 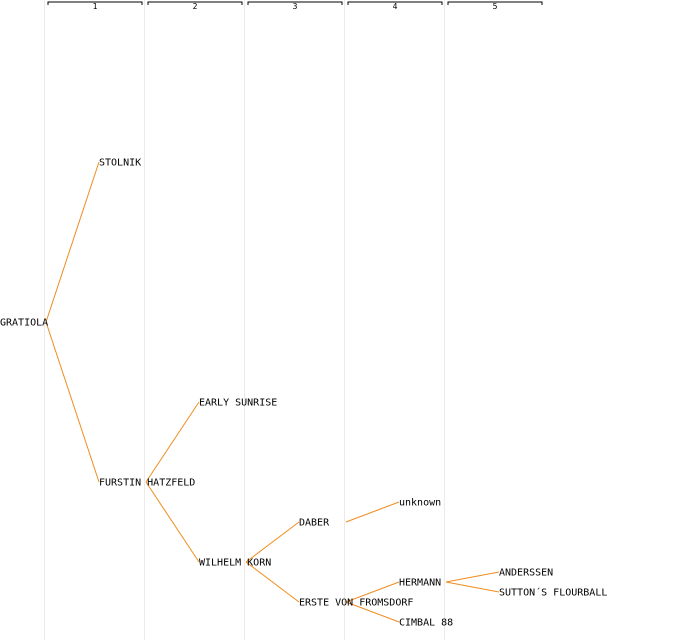 I want to click on edge-daber-to-unknown, so click(x=372, y=512).